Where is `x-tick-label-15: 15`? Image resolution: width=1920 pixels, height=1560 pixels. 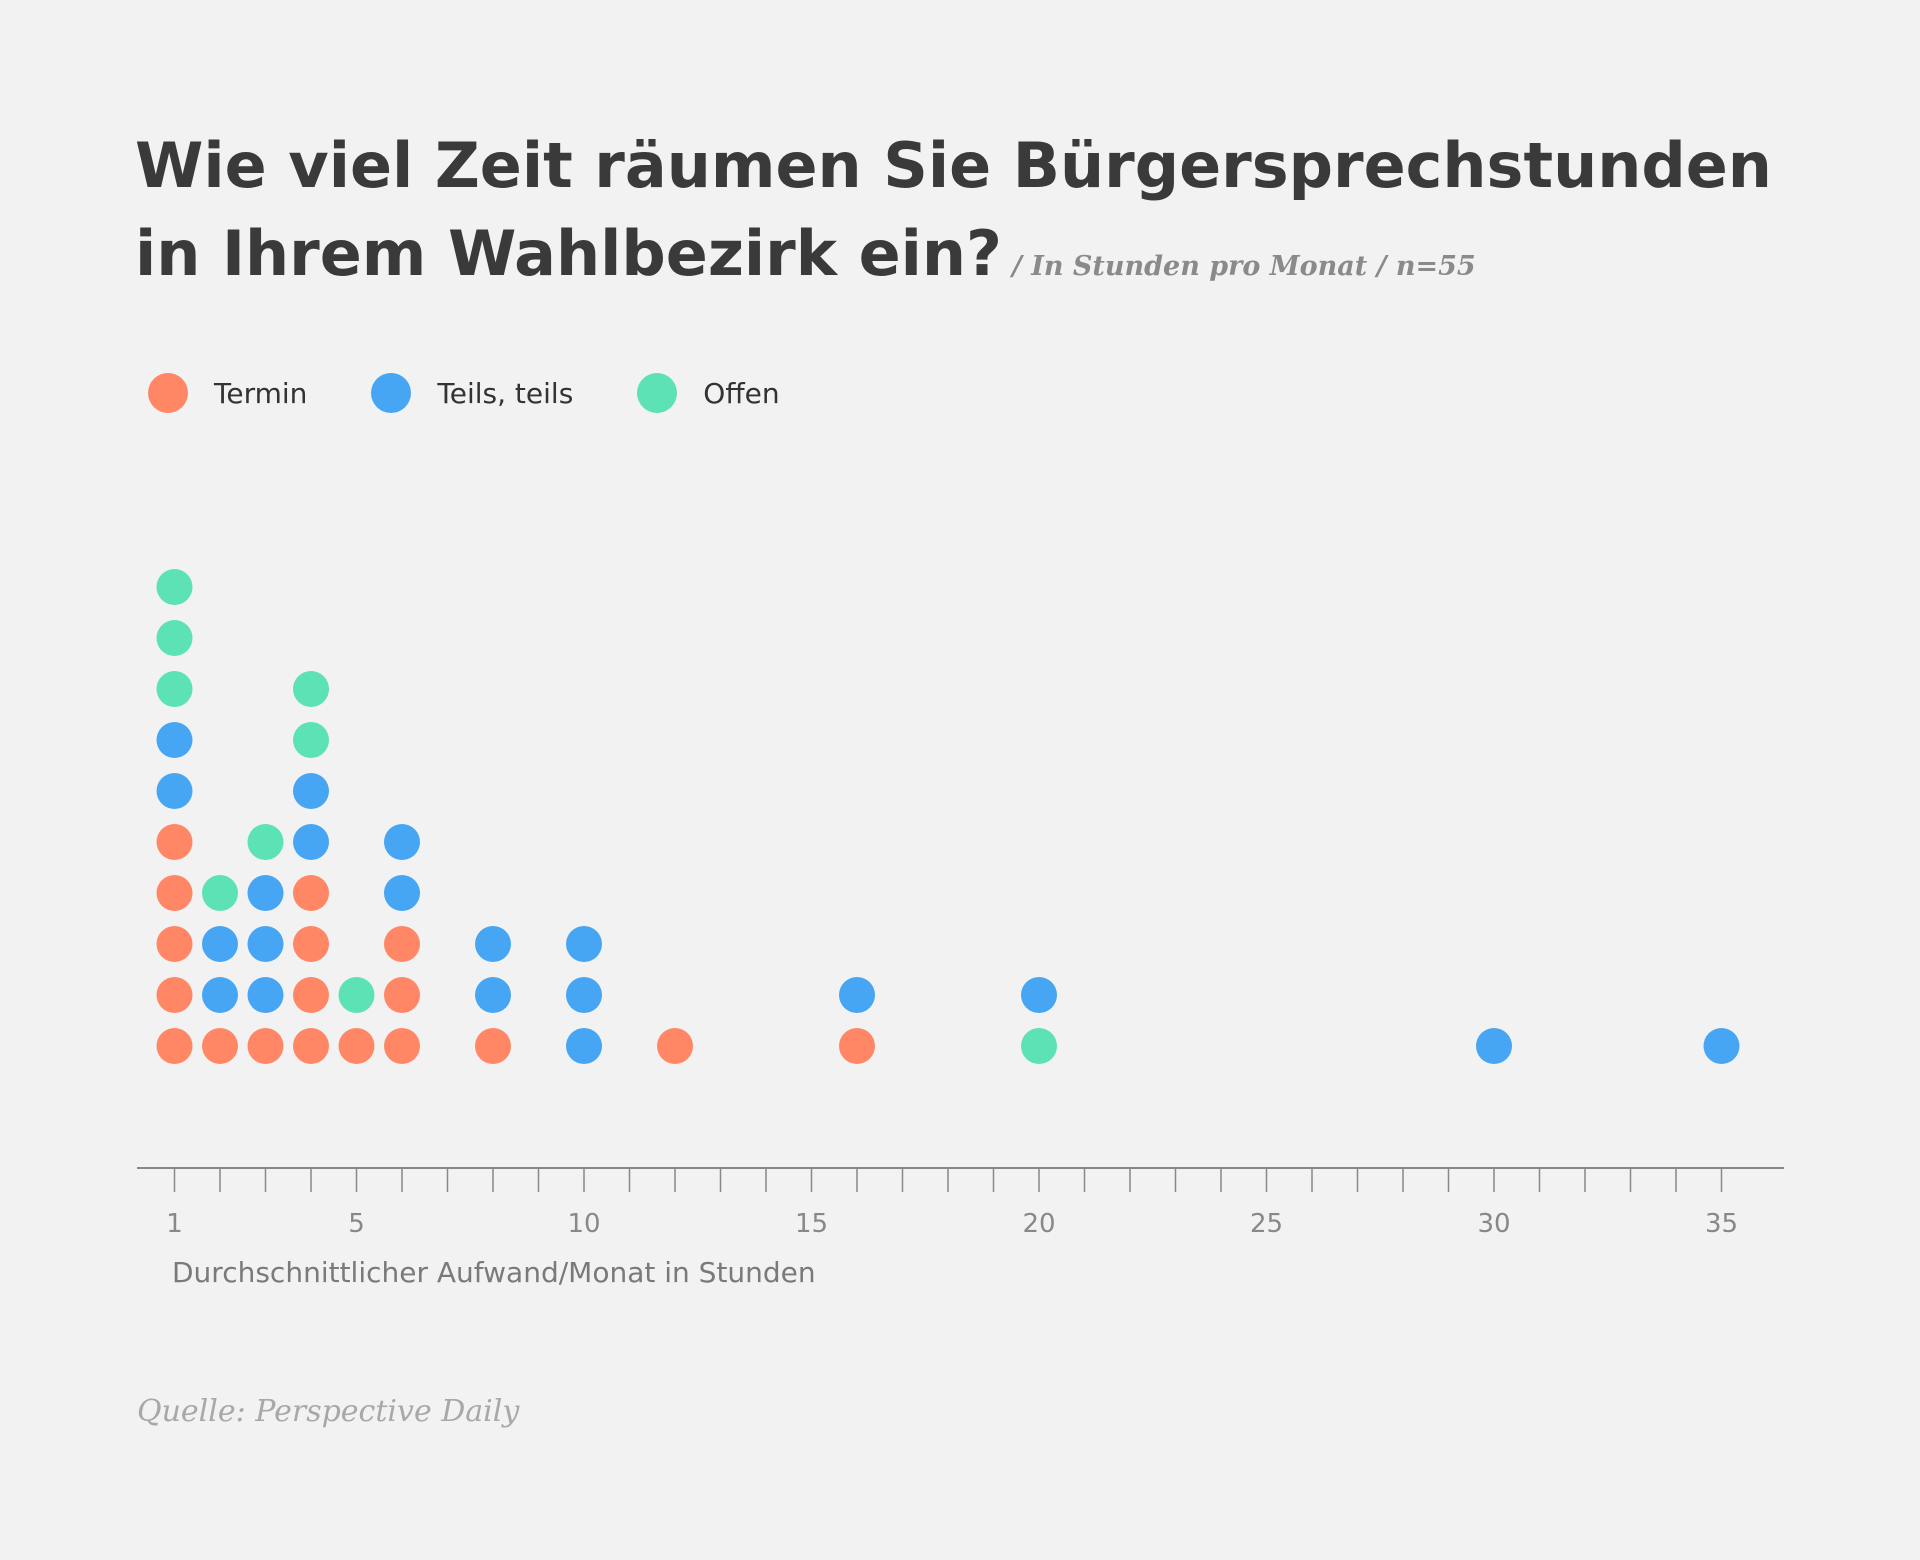 x-tick-label-15: 15 is located at coordinates (811, 1224).